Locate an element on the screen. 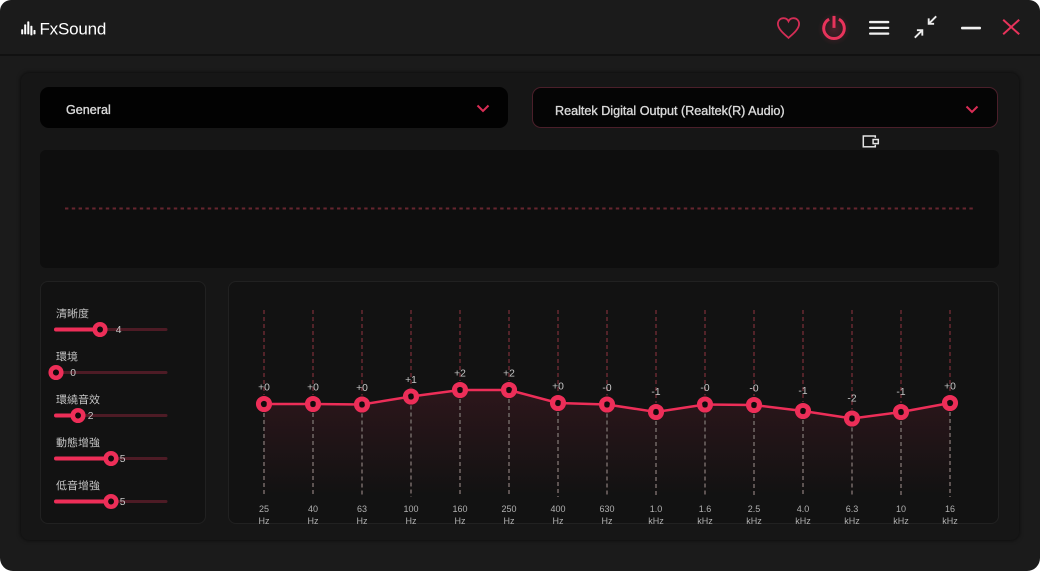  svg-text: 40 is located at coordinates (313, 509).